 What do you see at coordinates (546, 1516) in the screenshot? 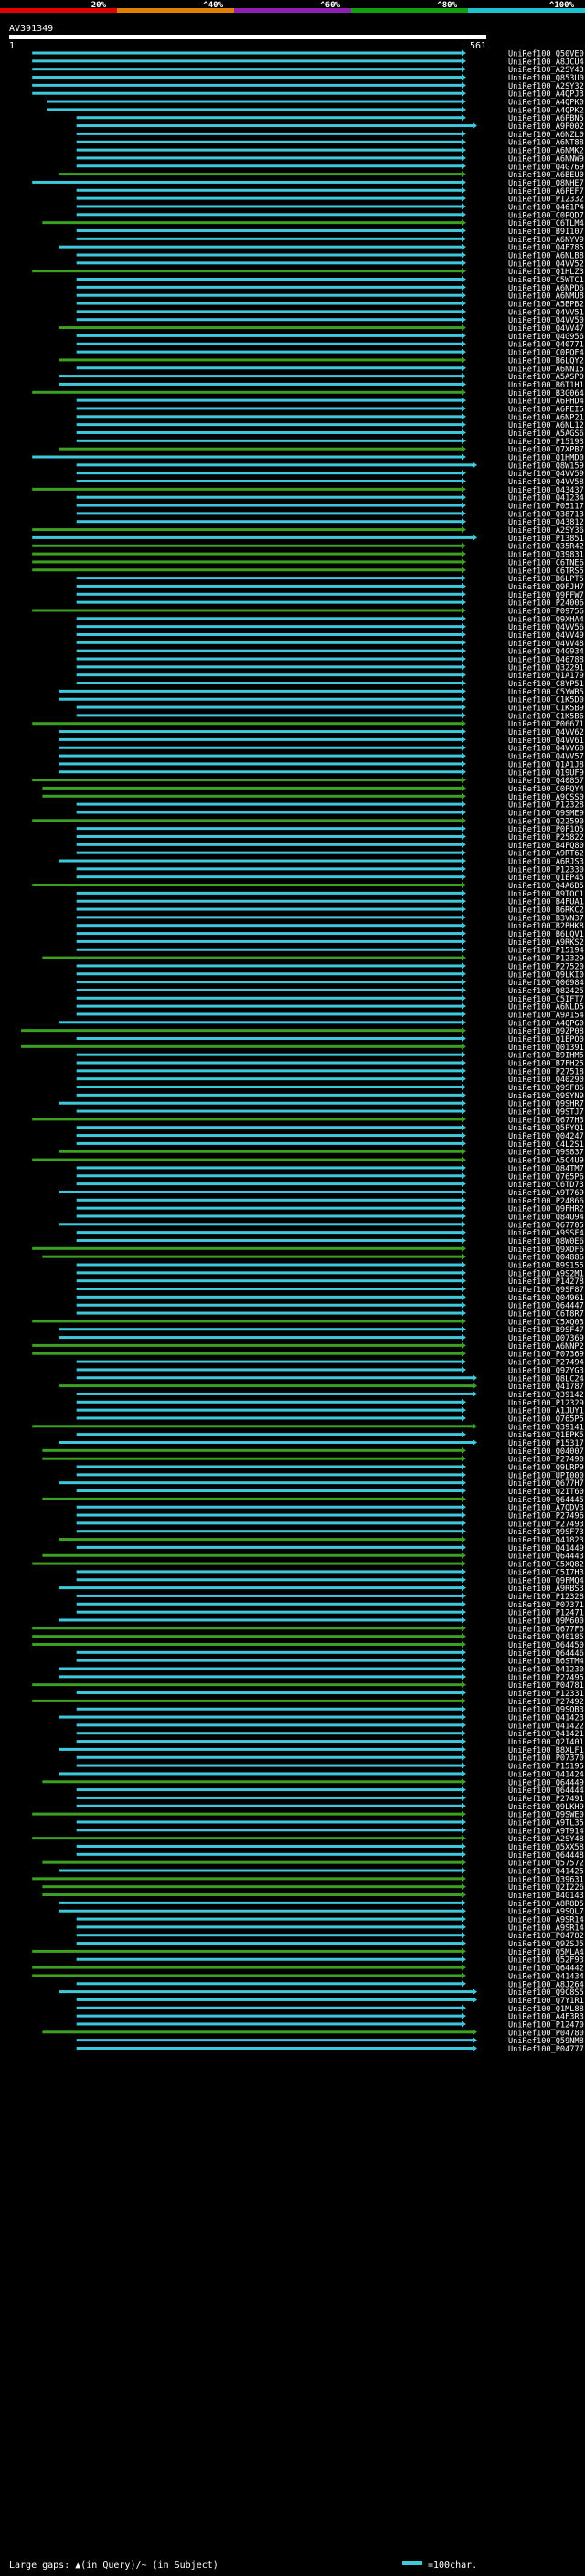
I see `hit-label: UniRef100_P27496` at bounding box center [546, 1516].